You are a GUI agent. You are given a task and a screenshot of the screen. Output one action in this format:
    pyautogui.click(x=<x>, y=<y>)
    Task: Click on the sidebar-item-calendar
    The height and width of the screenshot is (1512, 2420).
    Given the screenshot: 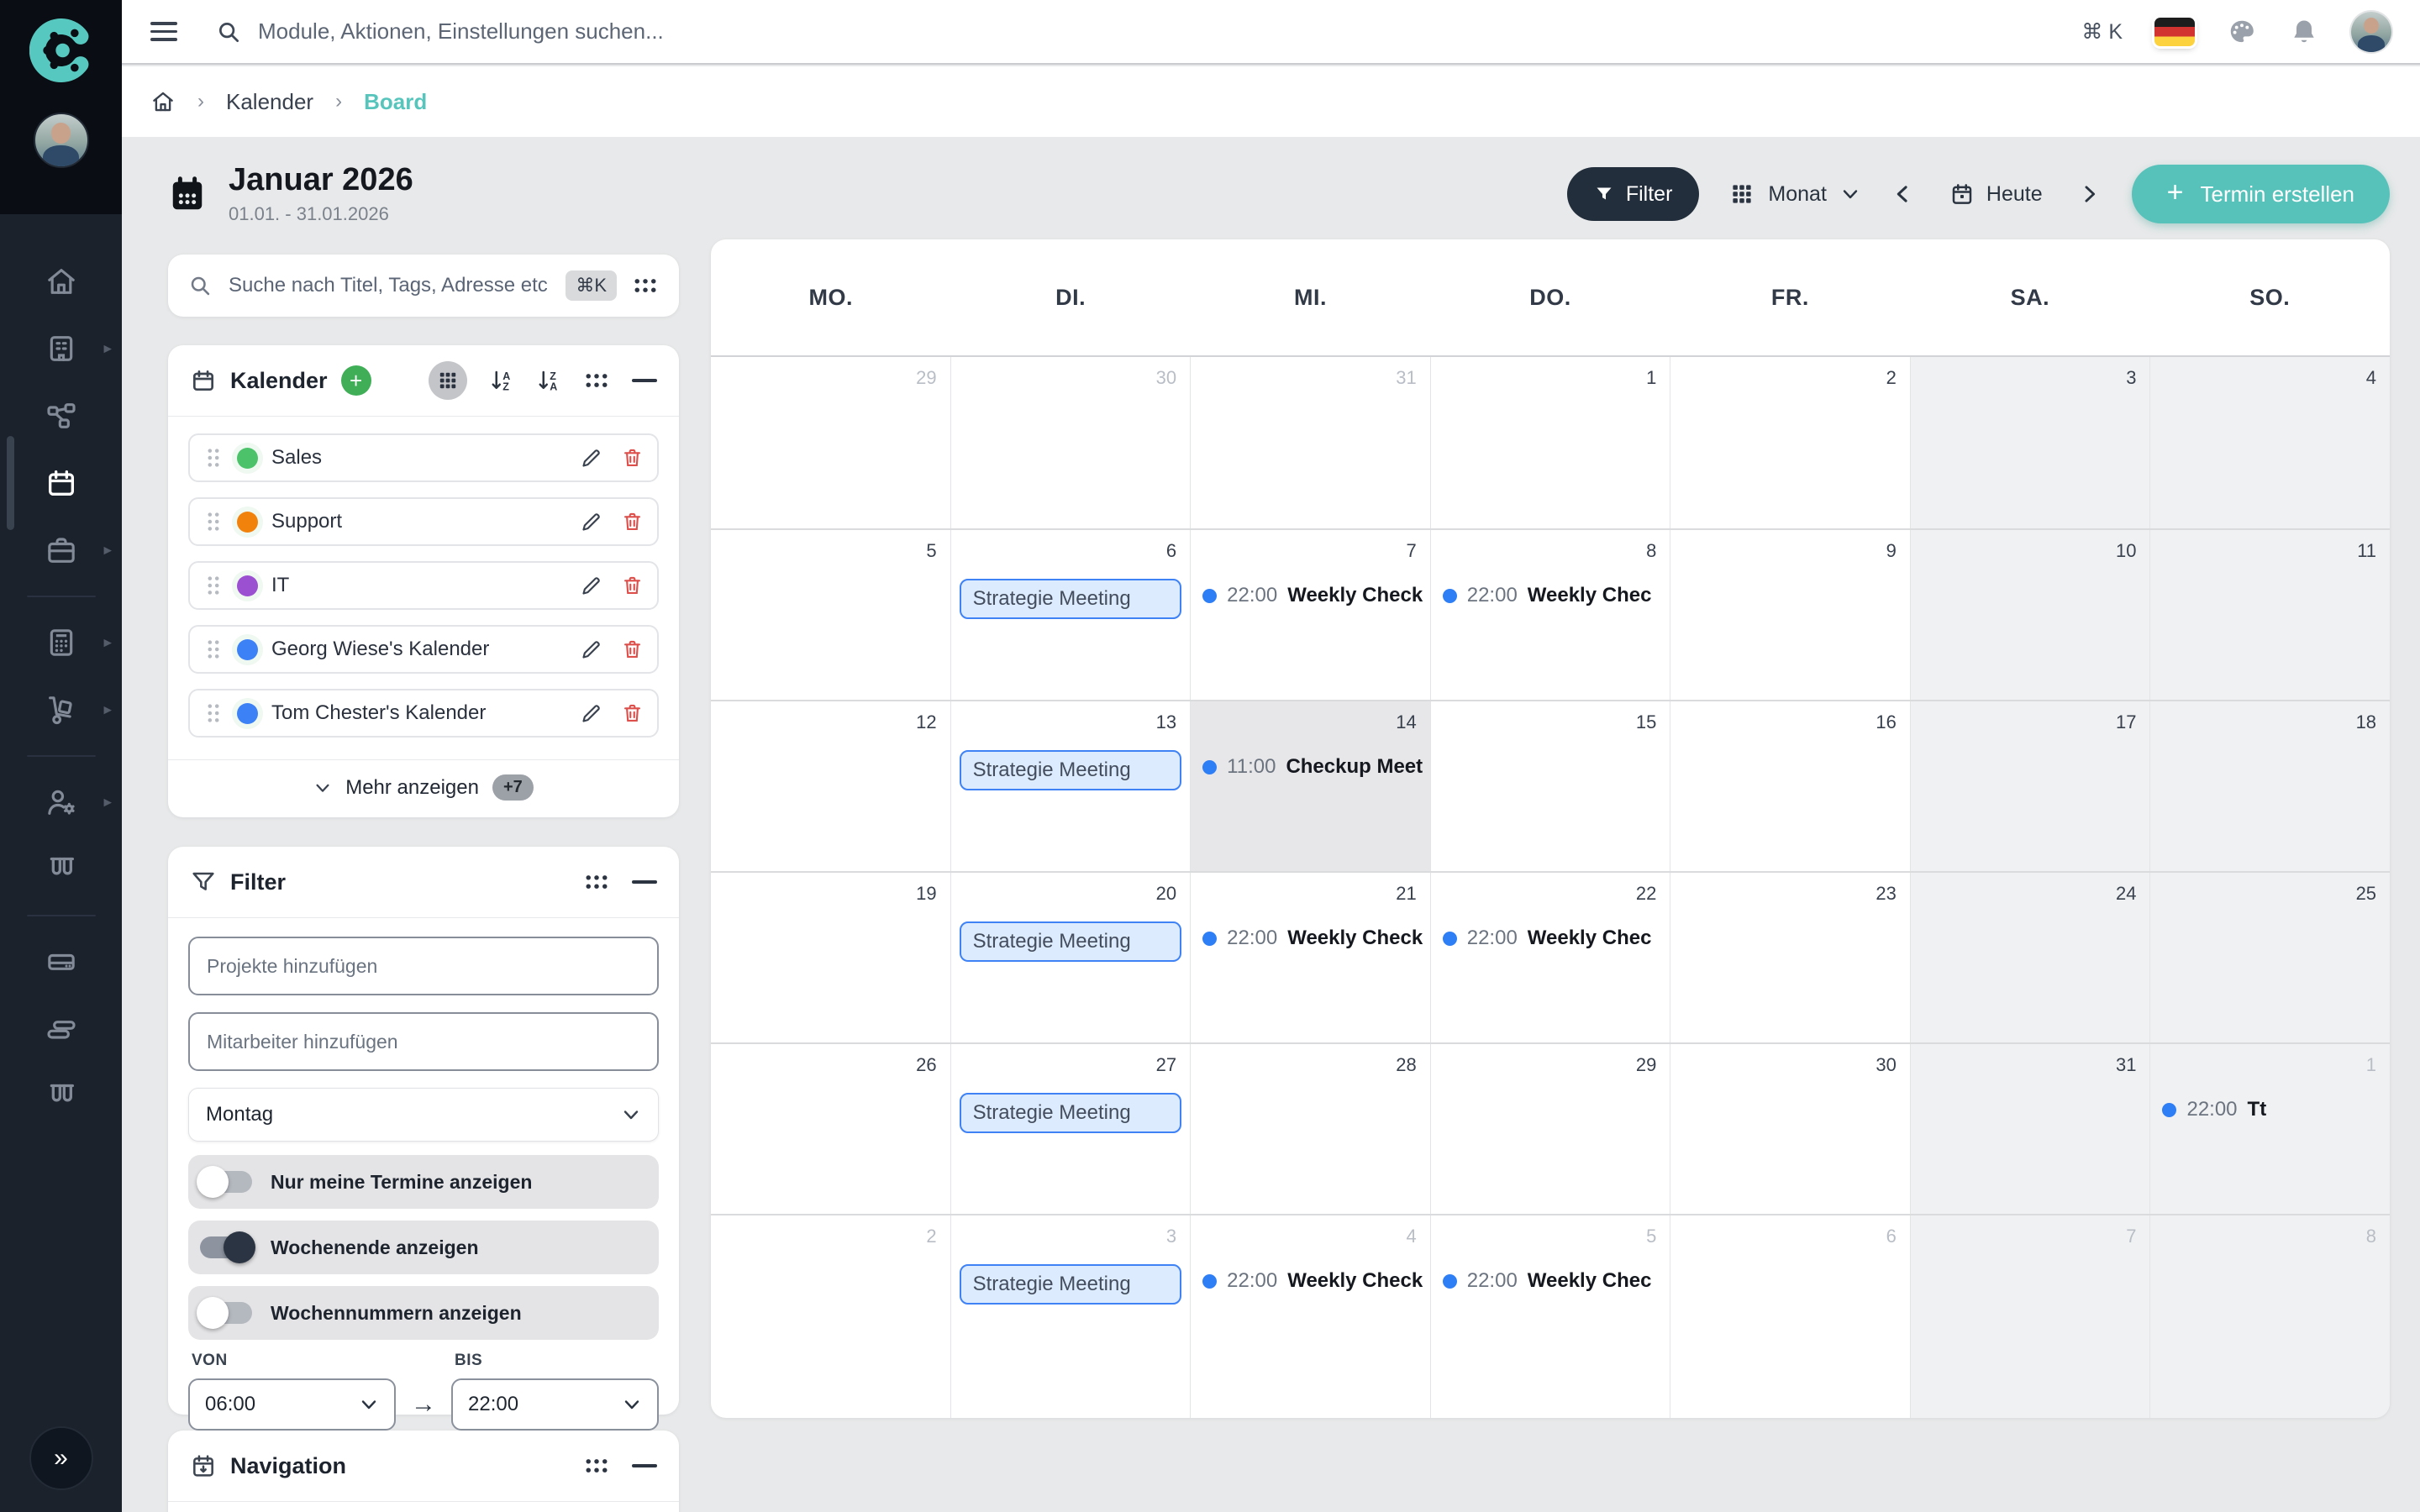 What is the action you would take?
    pyautogui.click(x=61, y=483)
    